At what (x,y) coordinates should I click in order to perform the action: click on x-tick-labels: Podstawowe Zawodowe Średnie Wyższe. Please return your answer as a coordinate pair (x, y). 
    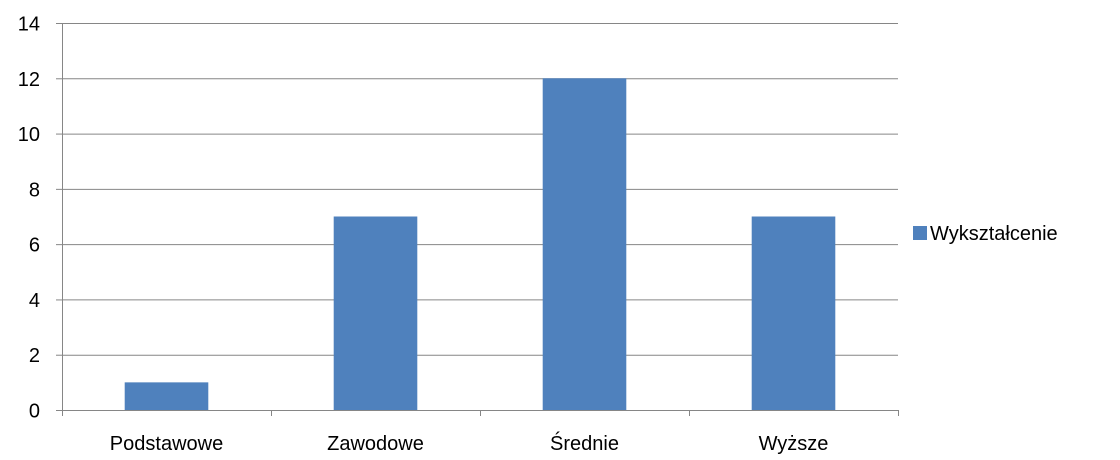
    Looking at the image, I should click on (469, 443).